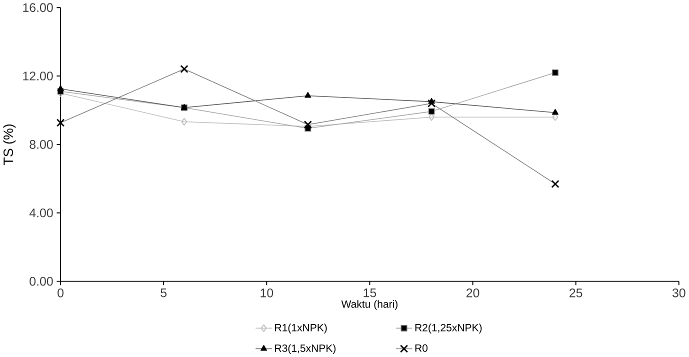  I want to click on legend-label: R2(1,25xNPK), so click(448, 329).